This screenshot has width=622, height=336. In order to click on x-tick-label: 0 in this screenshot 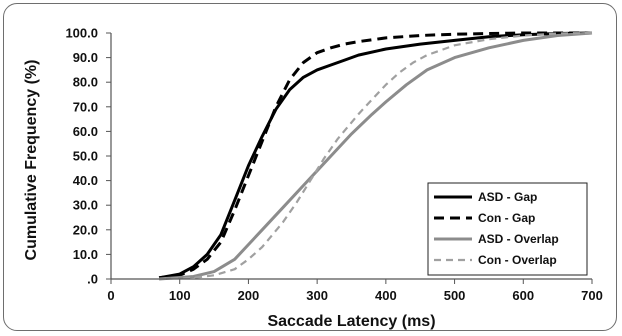, I will do `click(110, 295)`.